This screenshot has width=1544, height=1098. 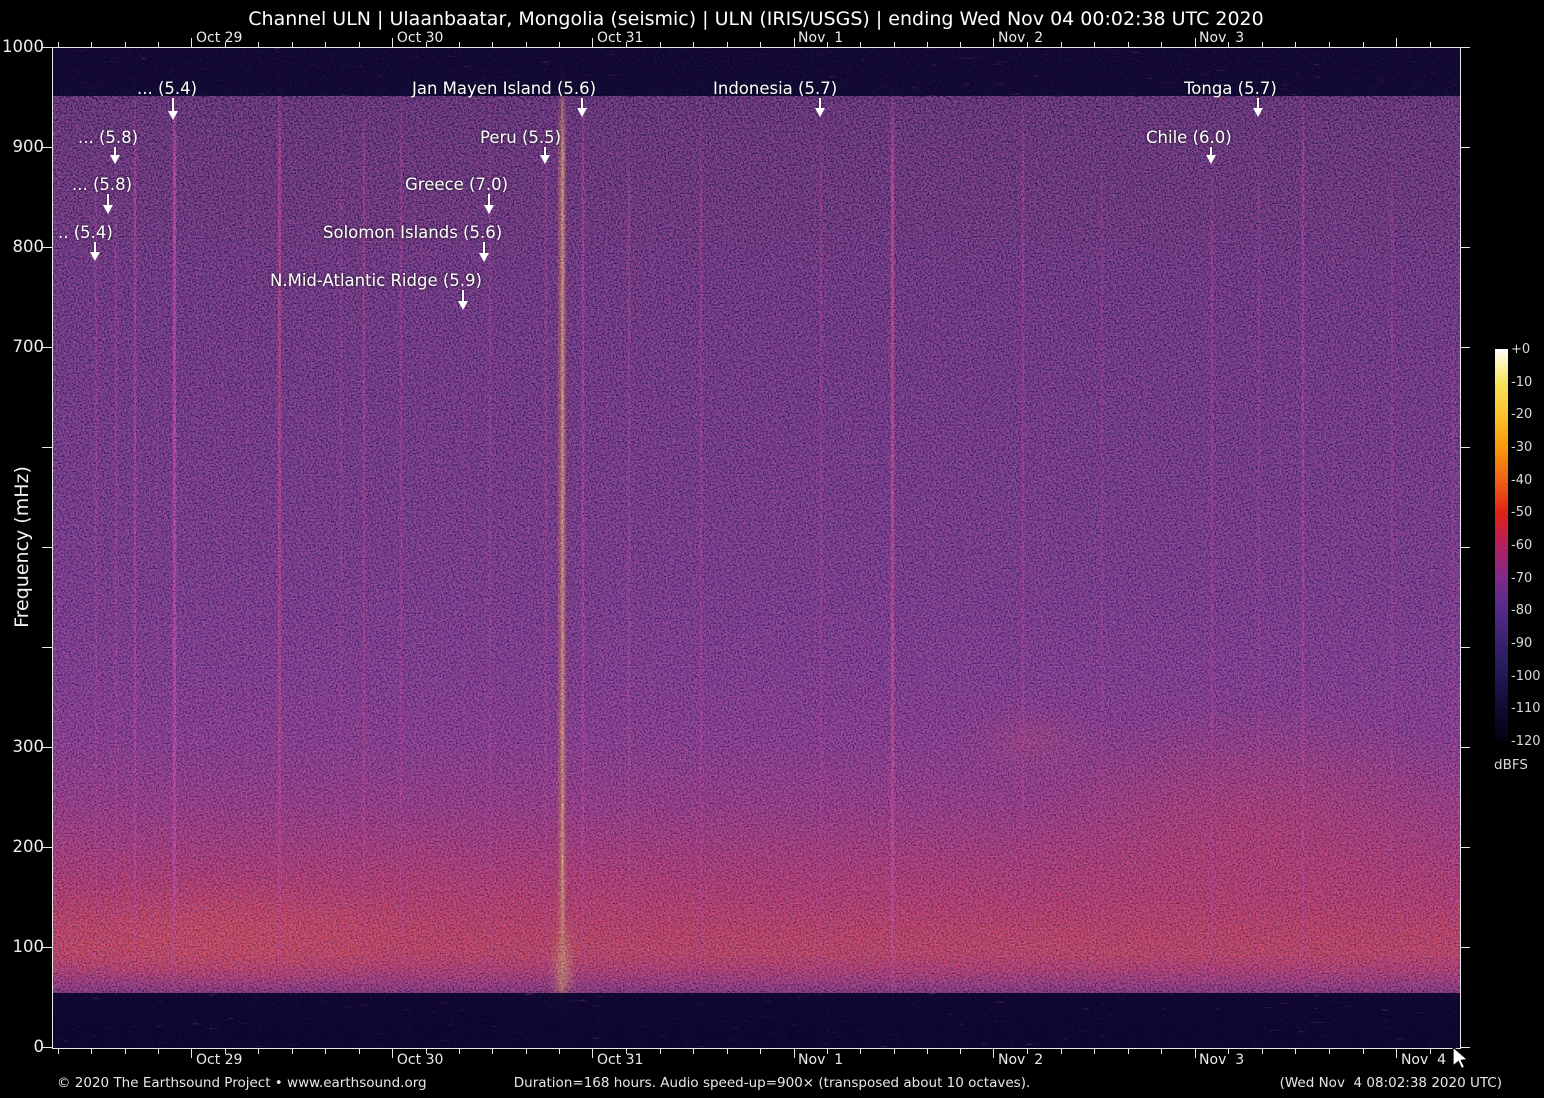 What do you see at coordinates (1230, 88) in the screenshot?
I see `event-annotation: Tonga (5.7)` at bounding box center [1230, 88].